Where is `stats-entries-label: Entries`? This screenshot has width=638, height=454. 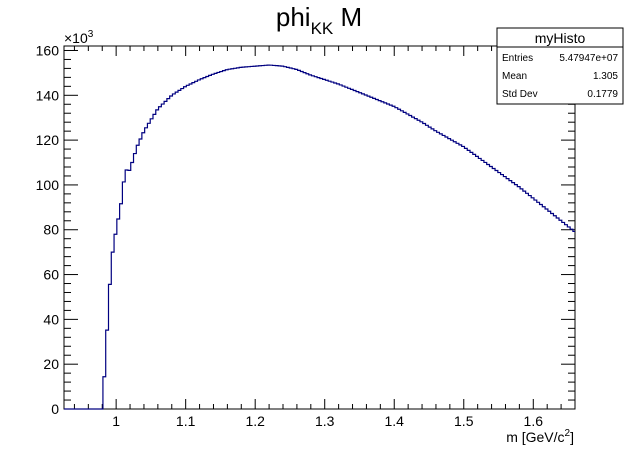
stats-entries-label: Entries is located at coordinates (517, 58).